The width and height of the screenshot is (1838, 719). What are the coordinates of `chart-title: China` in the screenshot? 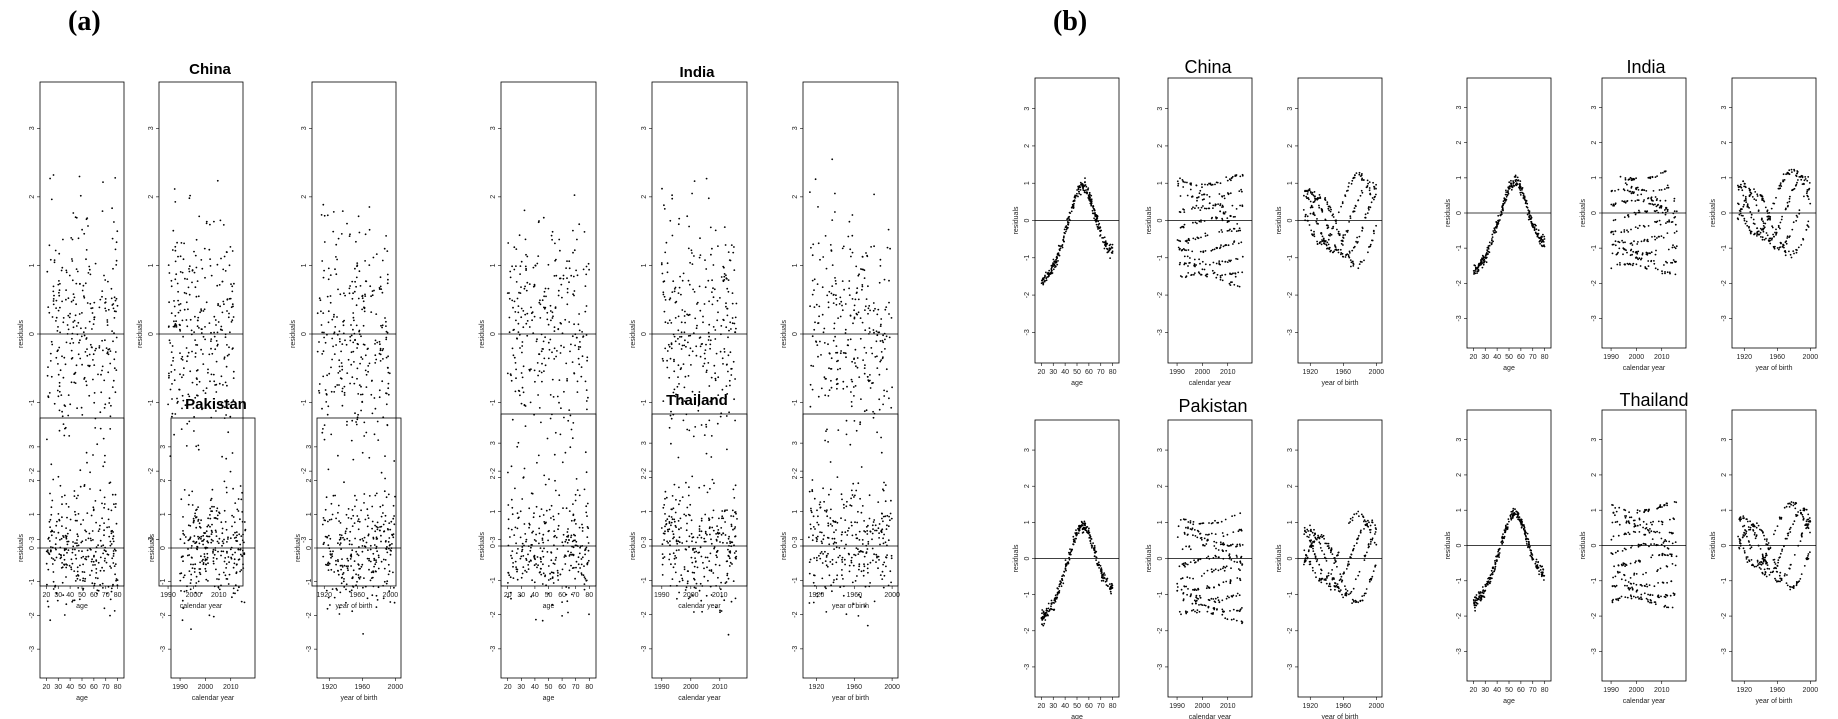 It's located at (210, 69).